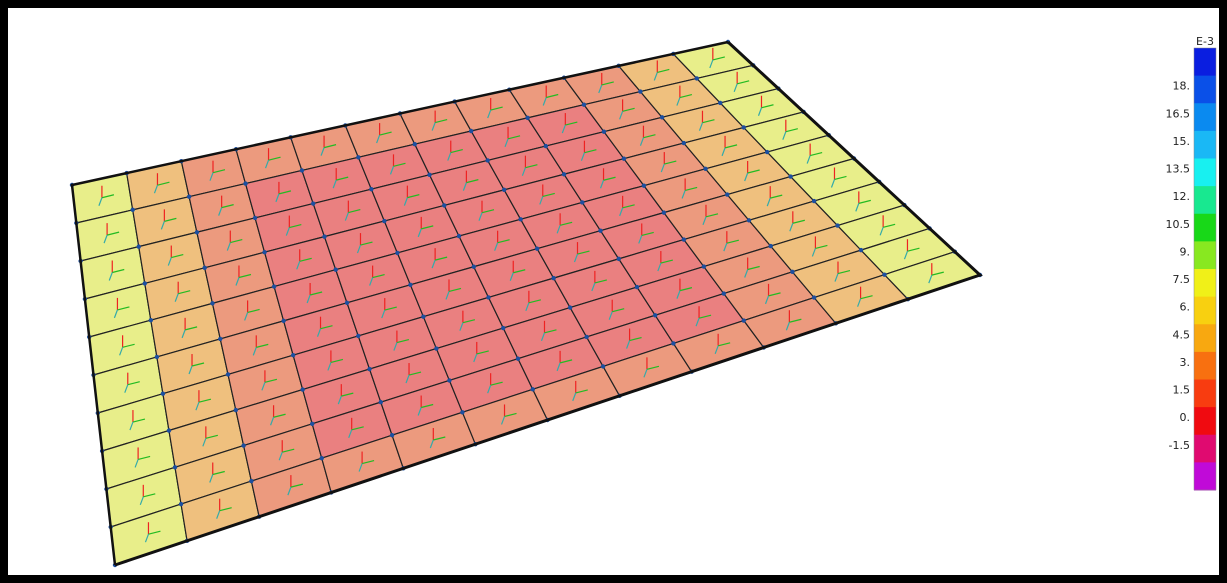 This screenshot has height=583, width=1227. What do you see at coordinates (1185, 362) in the screenshot?
I see `legend-label: 3.` at bounding box center [1185, 362].